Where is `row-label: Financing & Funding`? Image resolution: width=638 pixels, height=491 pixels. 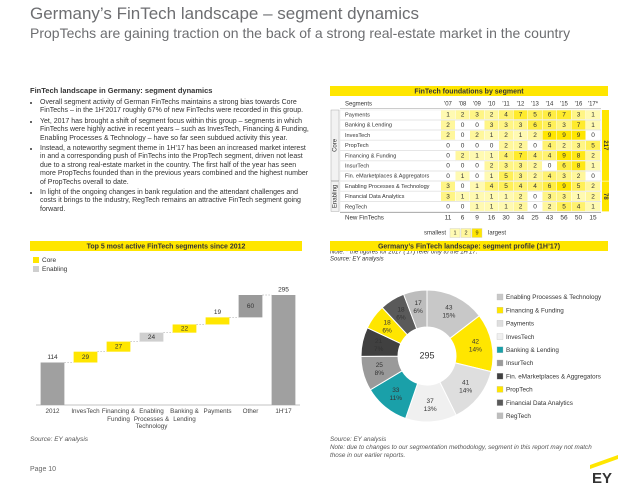
row-label: Financing & Funding is located at coordinates (370, 156).